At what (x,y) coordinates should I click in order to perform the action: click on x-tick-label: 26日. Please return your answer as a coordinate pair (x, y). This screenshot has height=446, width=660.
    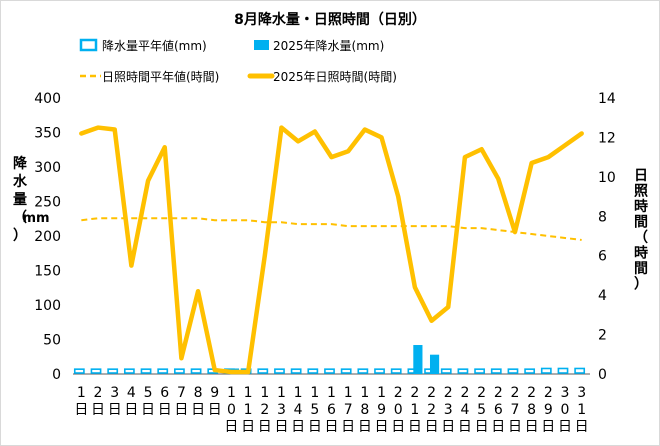
    Looking at the image, I should click on (498, 410).